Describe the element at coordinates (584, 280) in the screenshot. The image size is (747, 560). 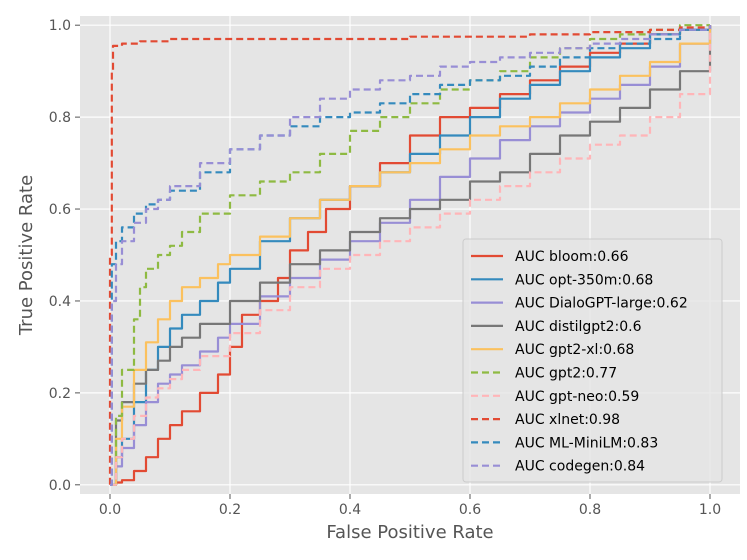
I see `legend-entry-label: AUC opt-350m:0.68` at that location.